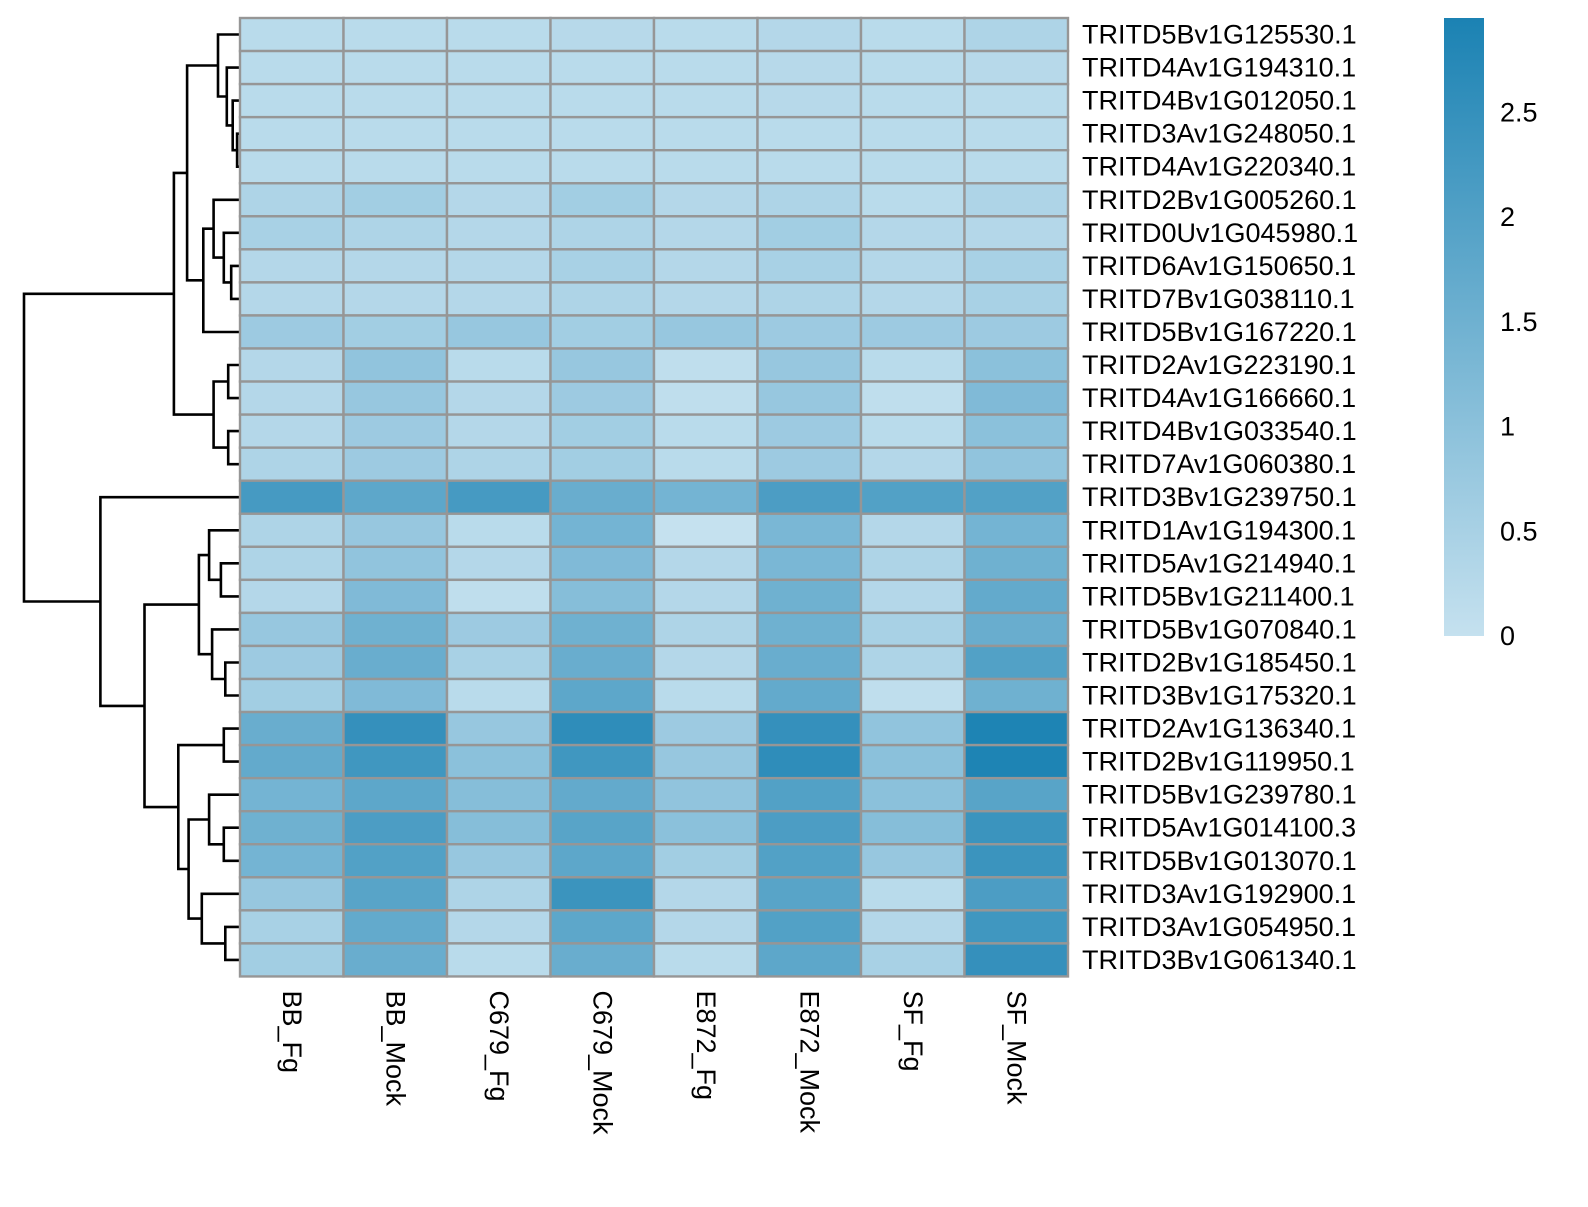  I want to click on colorbar-tick-label: 2.5, so click(1519, 112).